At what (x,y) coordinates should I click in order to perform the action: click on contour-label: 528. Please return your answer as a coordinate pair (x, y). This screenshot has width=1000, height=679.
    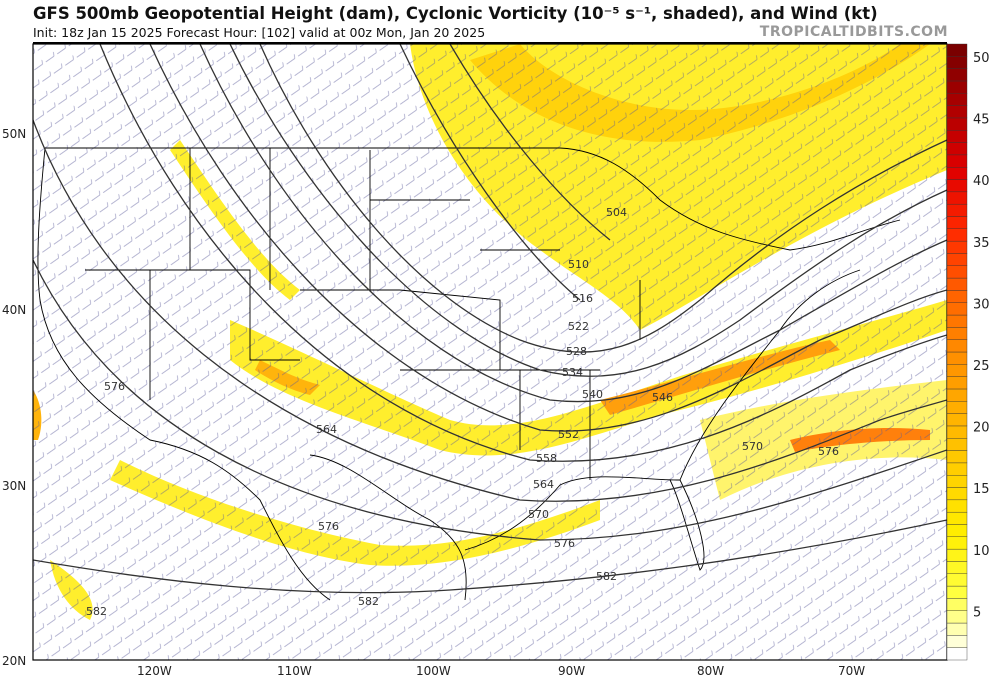
    Looking at the image, I should click on (576, 351).